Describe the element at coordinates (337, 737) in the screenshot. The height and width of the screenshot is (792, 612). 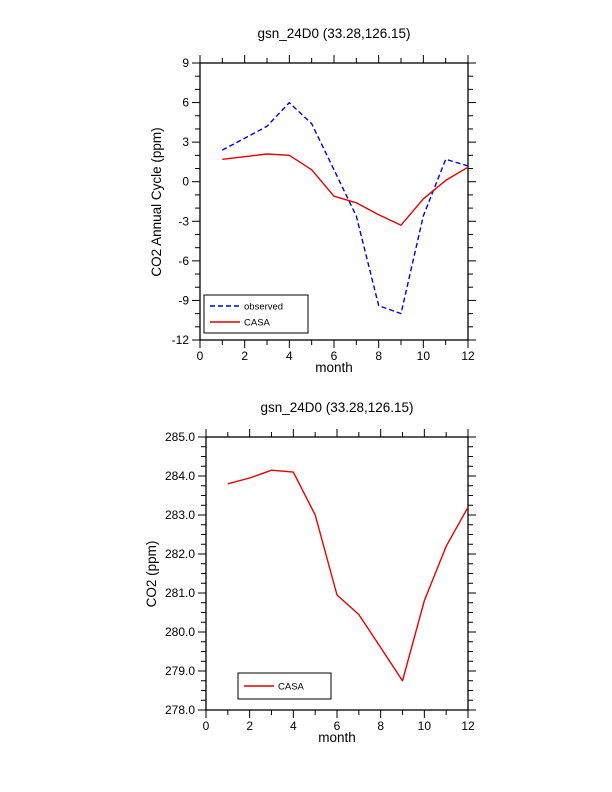
I see `chart2-x-axis-label: month` at that location.